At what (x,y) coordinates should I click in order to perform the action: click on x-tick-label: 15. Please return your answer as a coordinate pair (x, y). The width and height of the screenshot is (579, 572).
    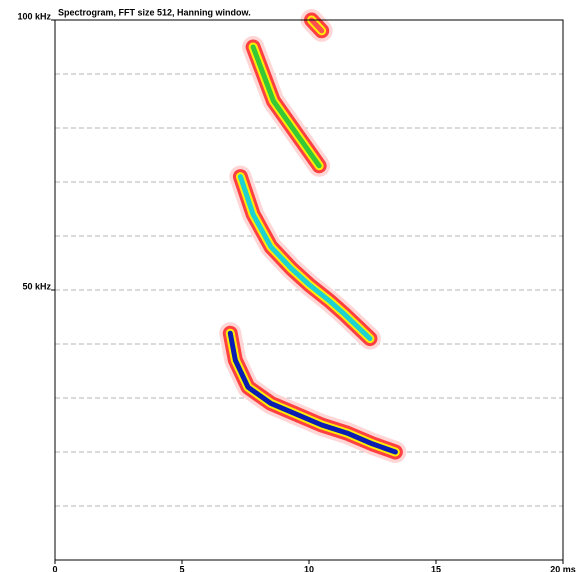
    Looking at the image, I should click on (436, 568).